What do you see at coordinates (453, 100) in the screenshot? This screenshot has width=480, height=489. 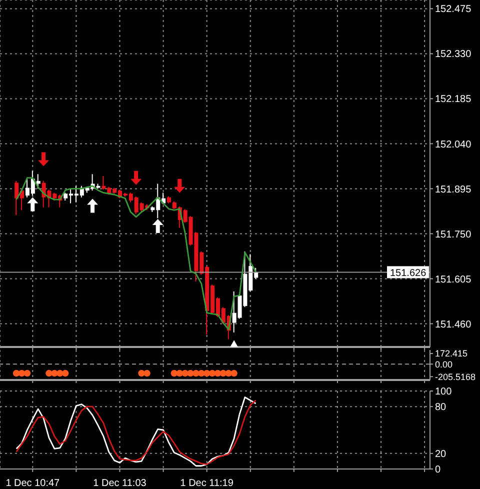 I see `y-tick-label: 152.185` at bounding box center [453, 100].